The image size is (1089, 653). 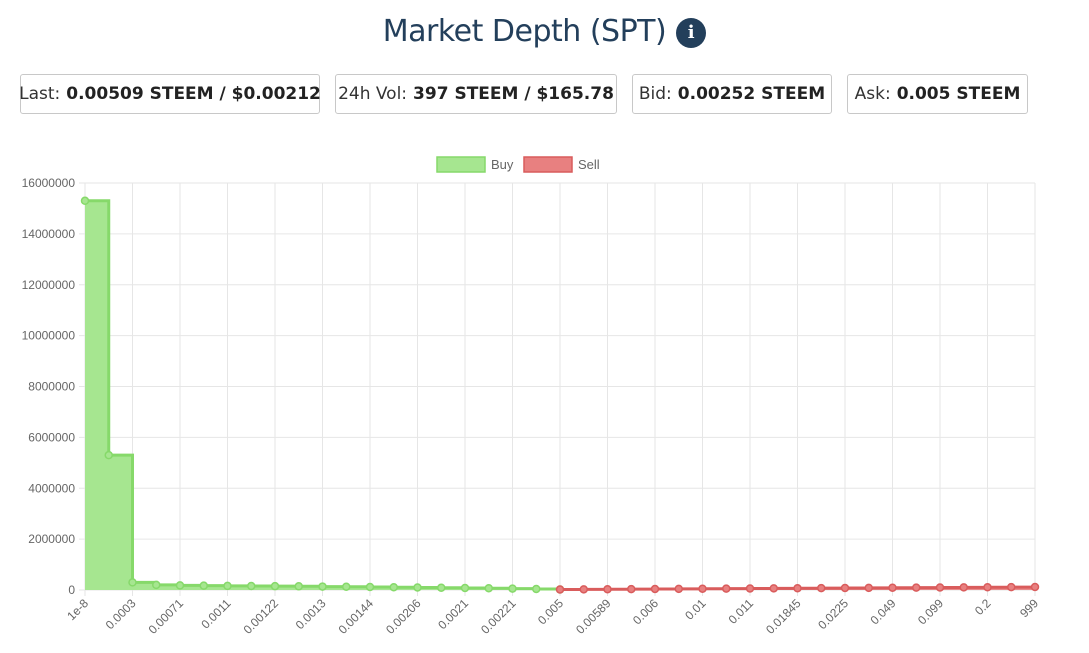 What do you see at coordinates (1029, 608) in the screenshot?
I see `x-tick-label: 999` at bounding box center [1029, 608].